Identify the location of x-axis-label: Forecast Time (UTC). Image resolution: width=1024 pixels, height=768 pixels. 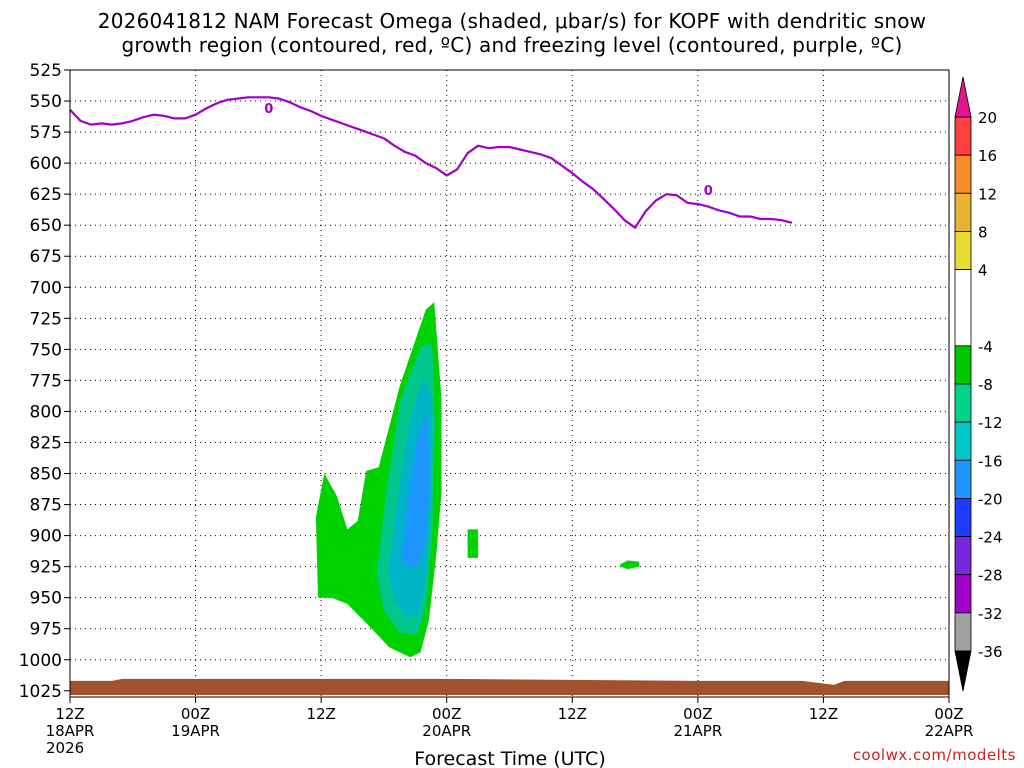
(509, 758).